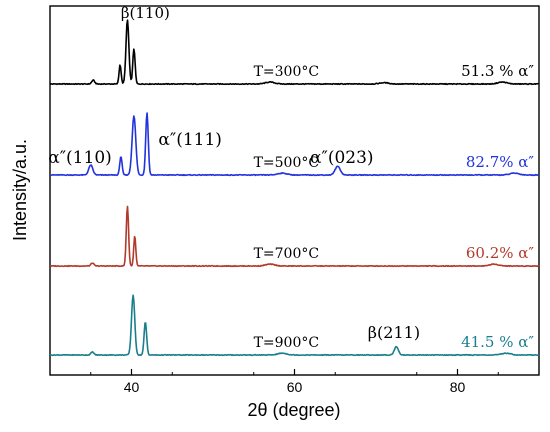  What do you see at coordinates (342, 158) in the screenshot?
I see `peak-annotation: α″(023)` at bounding box center [342, 158].